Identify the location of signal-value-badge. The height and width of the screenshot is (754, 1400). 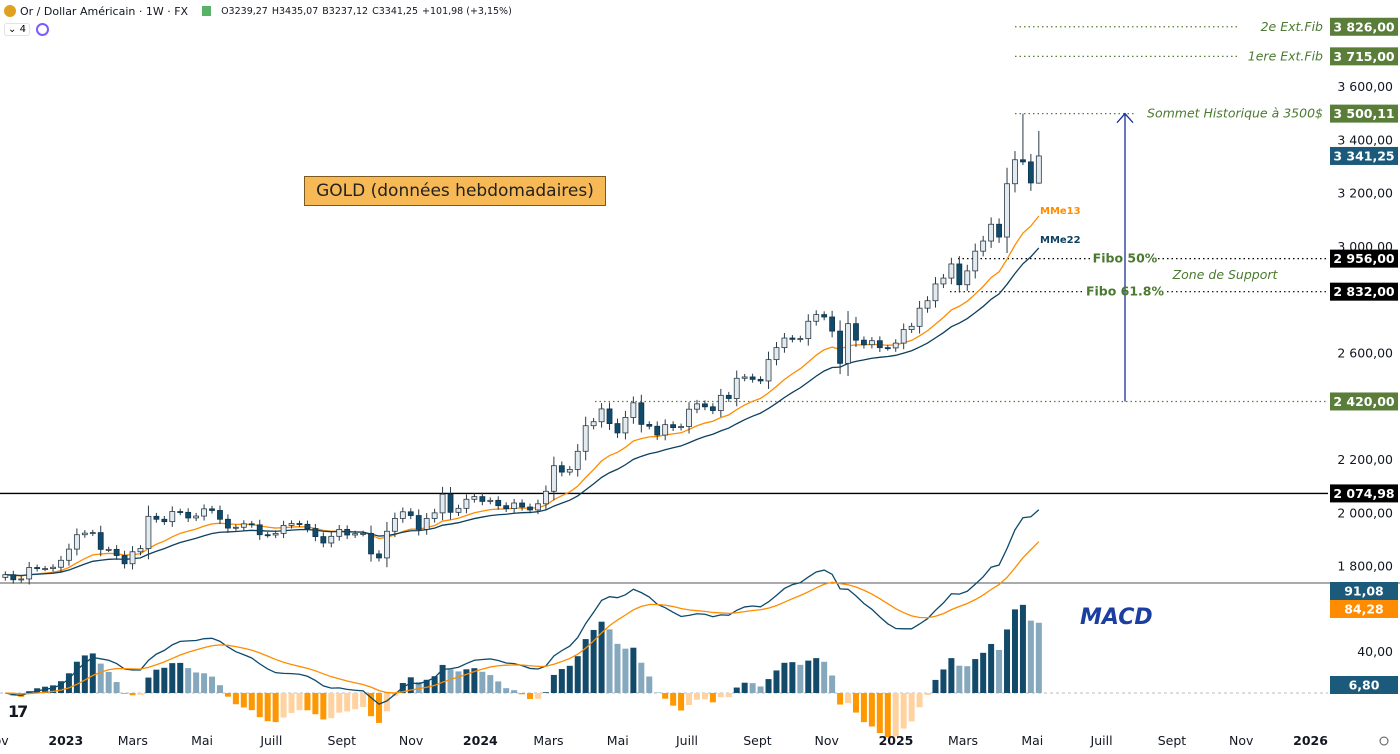
(1364, 609).